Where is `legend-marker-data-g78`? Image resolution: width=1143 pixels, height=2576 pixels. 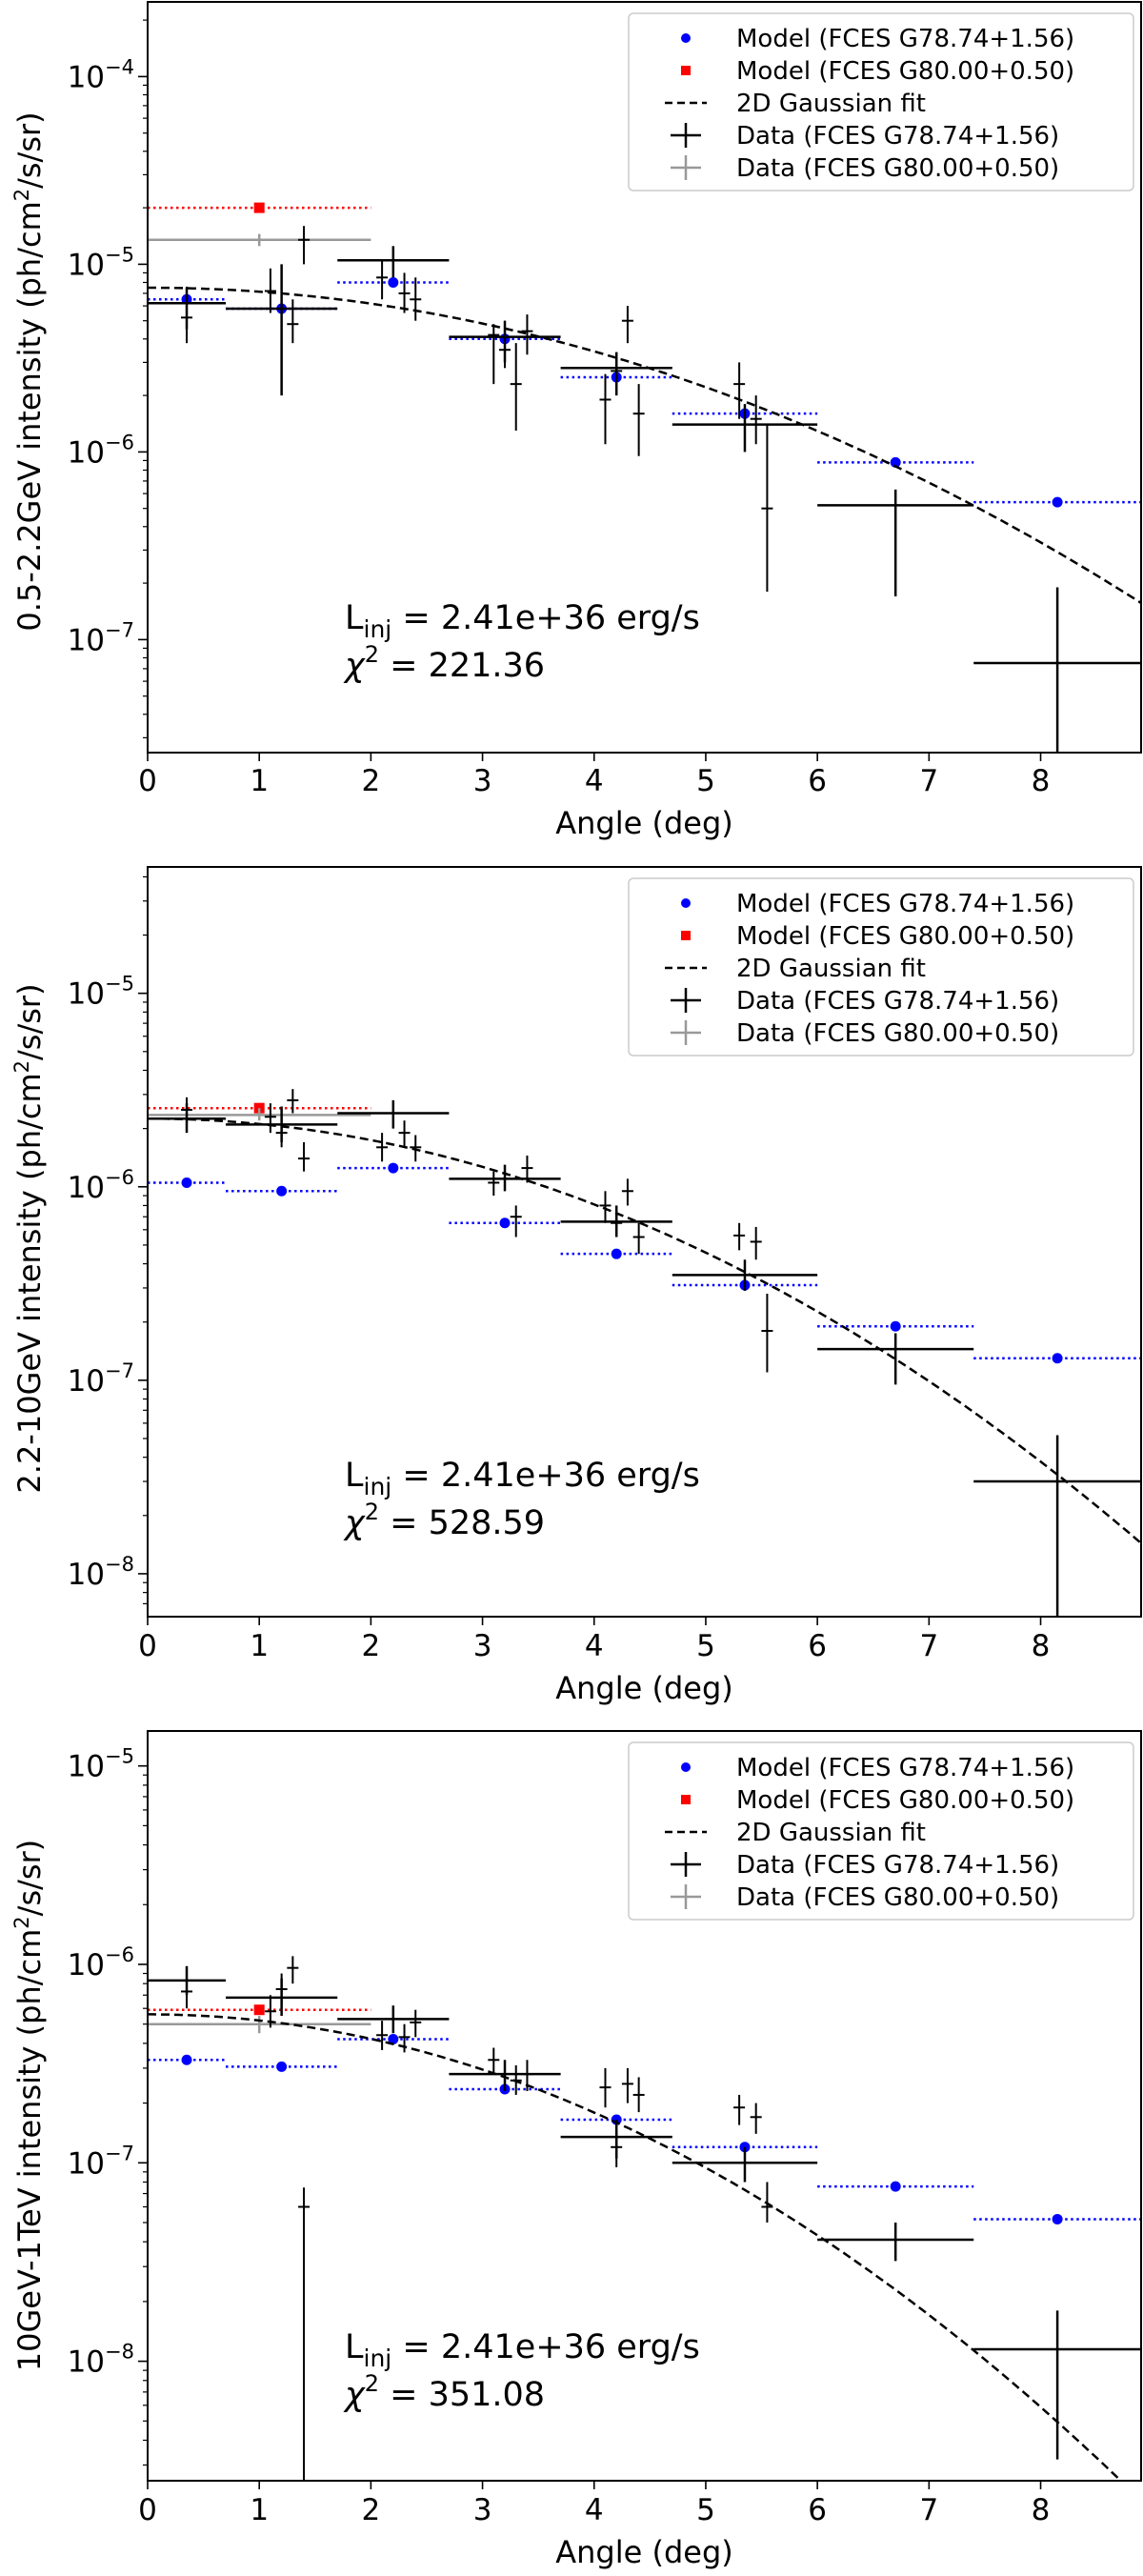 legend-marker-data-g78 is located at coordinates (686, 1000).